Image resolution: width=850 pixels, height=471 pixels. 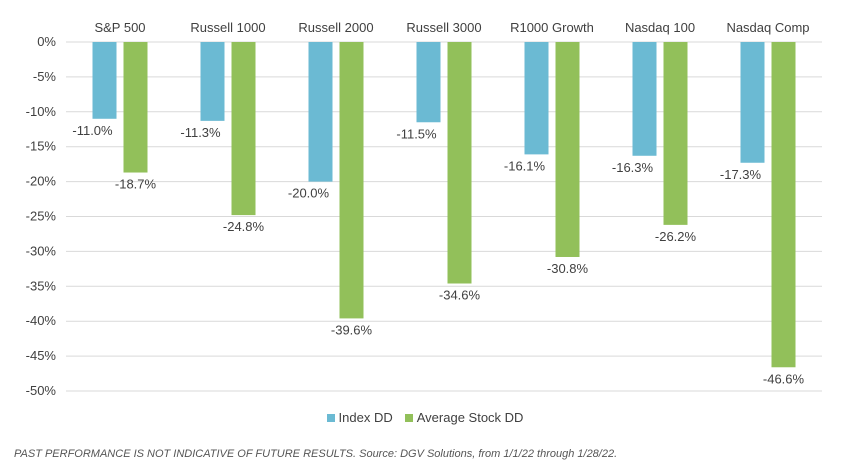 What do you see at coordinates (41, 355) in the screenshot?
I see `y-tick-label: -45%` at bounding box center [41, 355].